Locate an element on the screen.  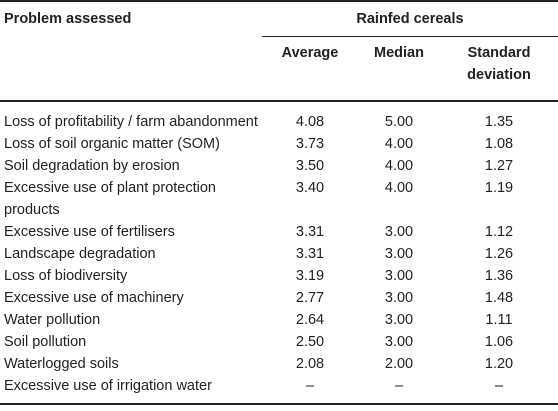
sd-cell: 1.35 is located at coordinates (499, 122).